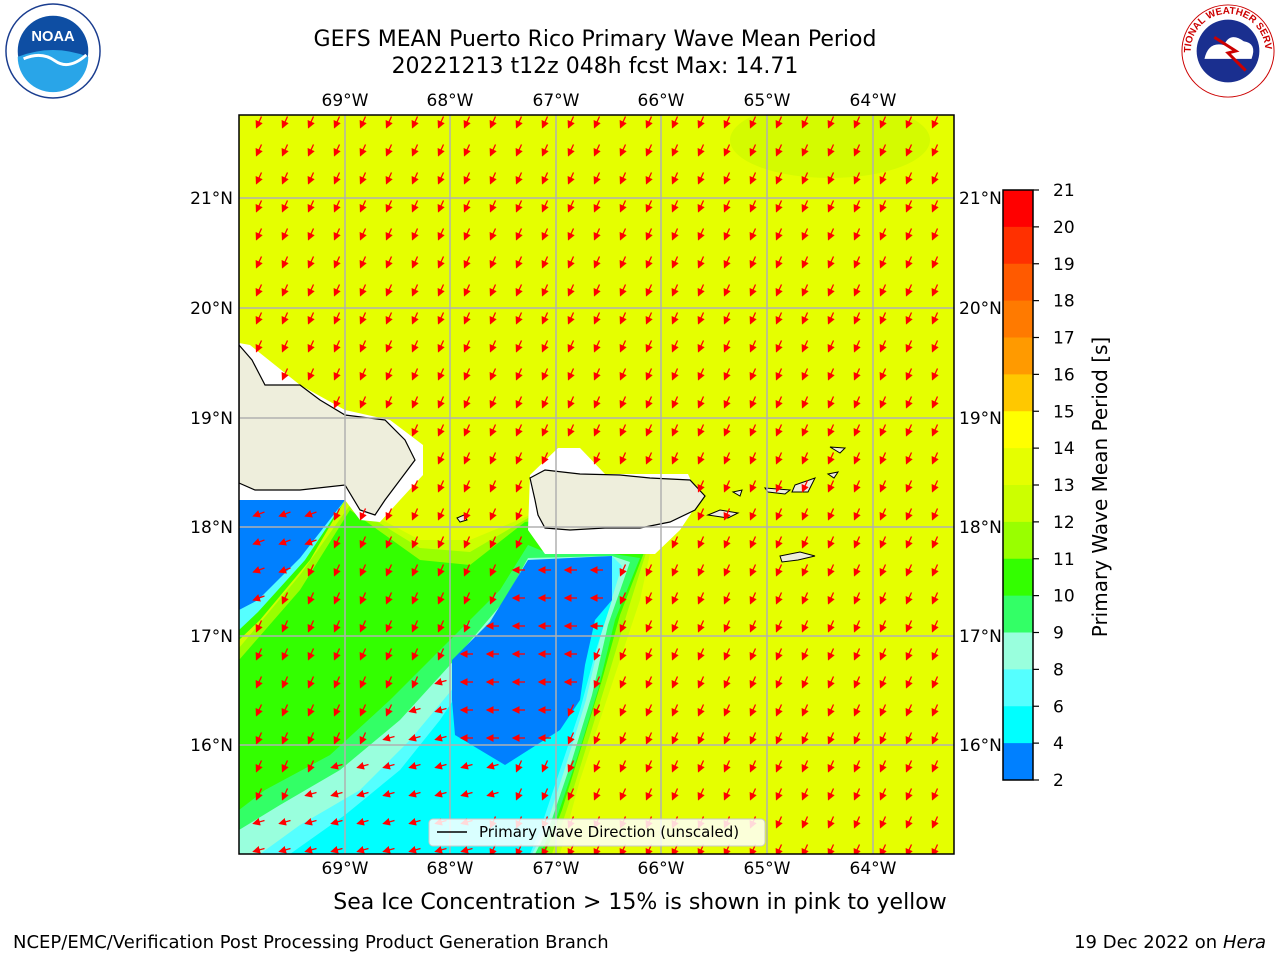 Image resolution: width=1280 pixels, height=960 pixels. I want to click on lon-labels-bottom: 69°W 68°W 67°W 66°W 65°W 64°W, so click(609, 869).